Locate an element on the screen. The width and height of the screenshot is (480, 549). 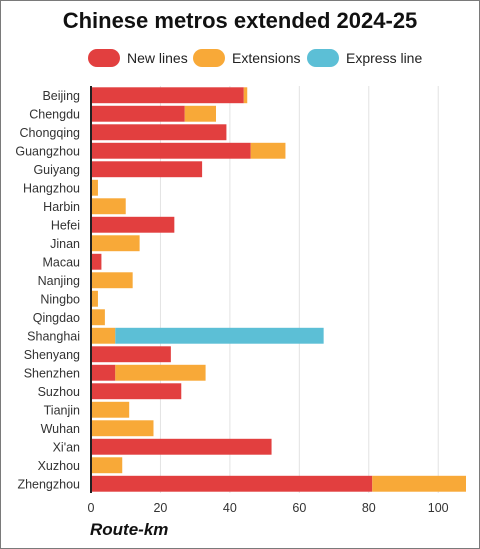
category-label-tianjin: Tianjin is located at coordinates (62, 410).